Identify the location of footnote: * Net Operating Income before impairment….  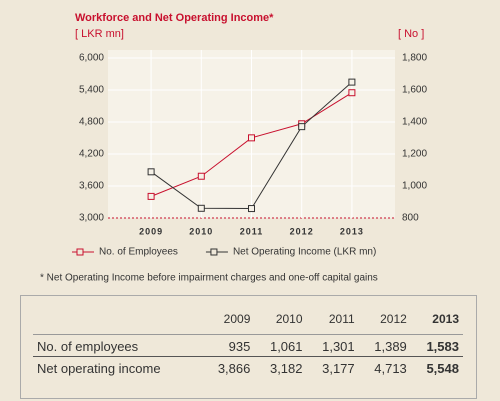
(209, 278).